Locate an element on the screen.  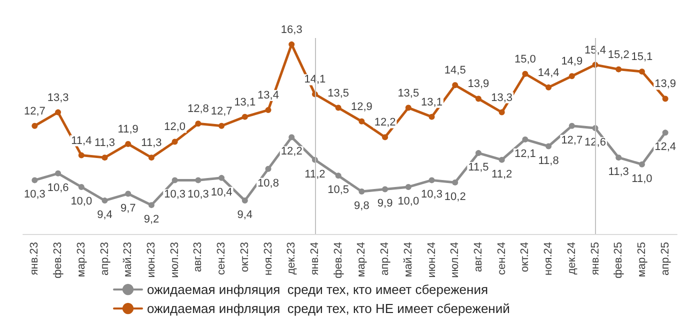
data-label: 11,5 is located at coordinates (478, 168).